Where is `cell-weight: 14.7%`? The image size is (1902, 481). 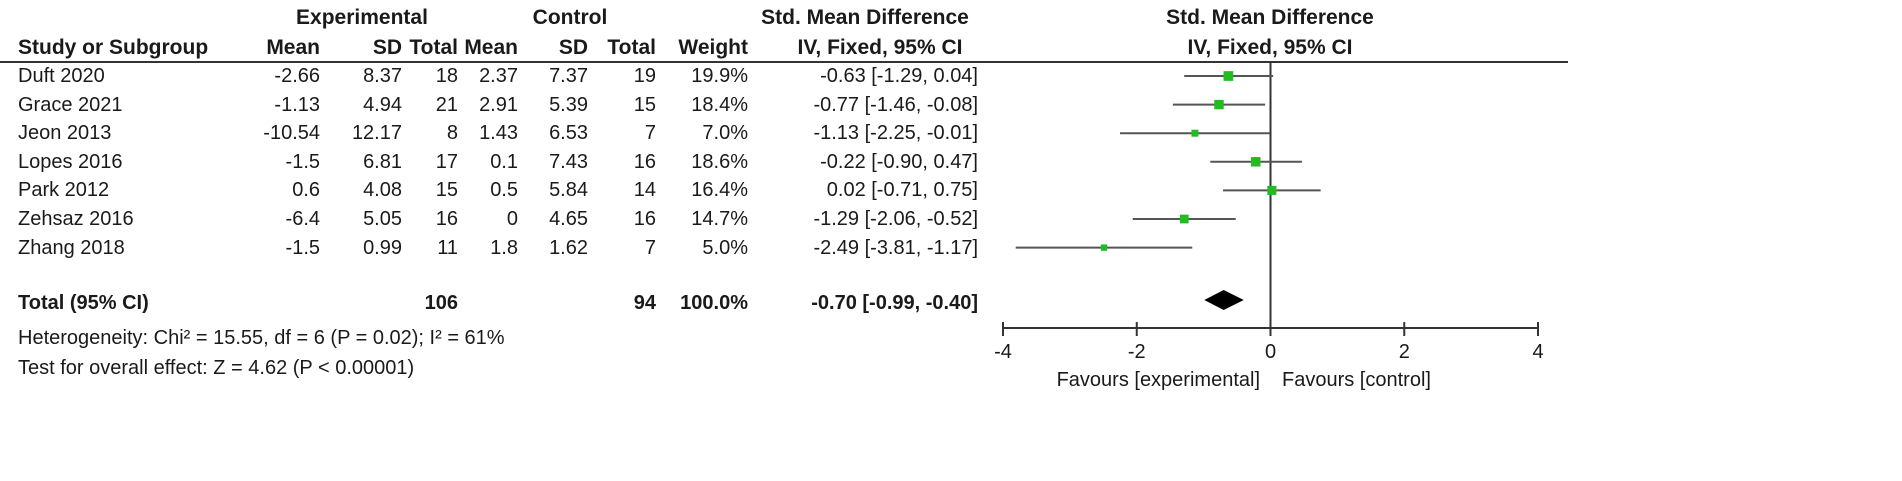
cell-weight: 14.7% is located at coordinates (719, 219).